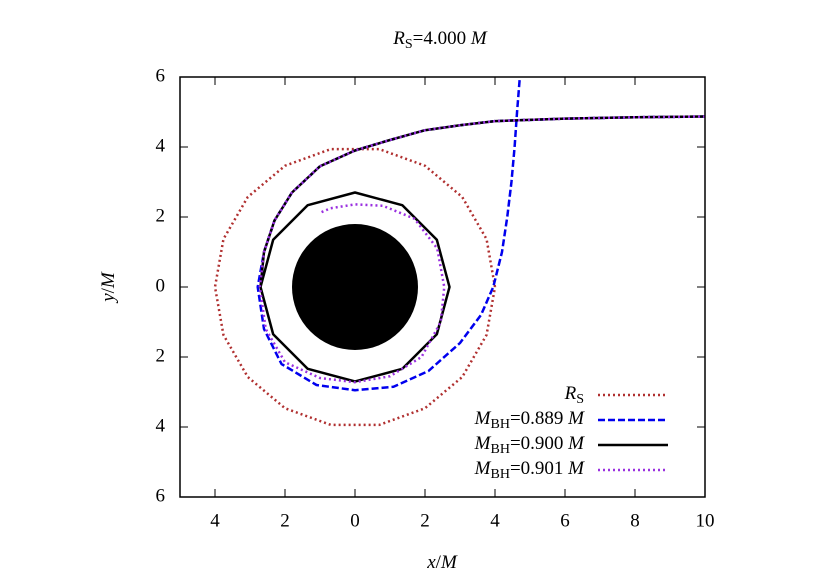  I want to click on x-axis-label: x/M, so click(442, 562).